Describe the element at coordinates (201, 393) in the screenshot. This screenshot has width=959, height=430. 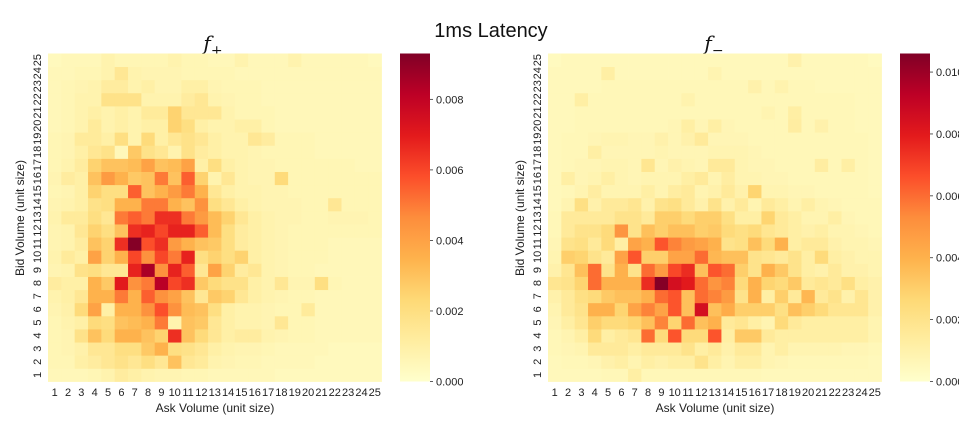
I see `x-tick-label: 12` at that location.